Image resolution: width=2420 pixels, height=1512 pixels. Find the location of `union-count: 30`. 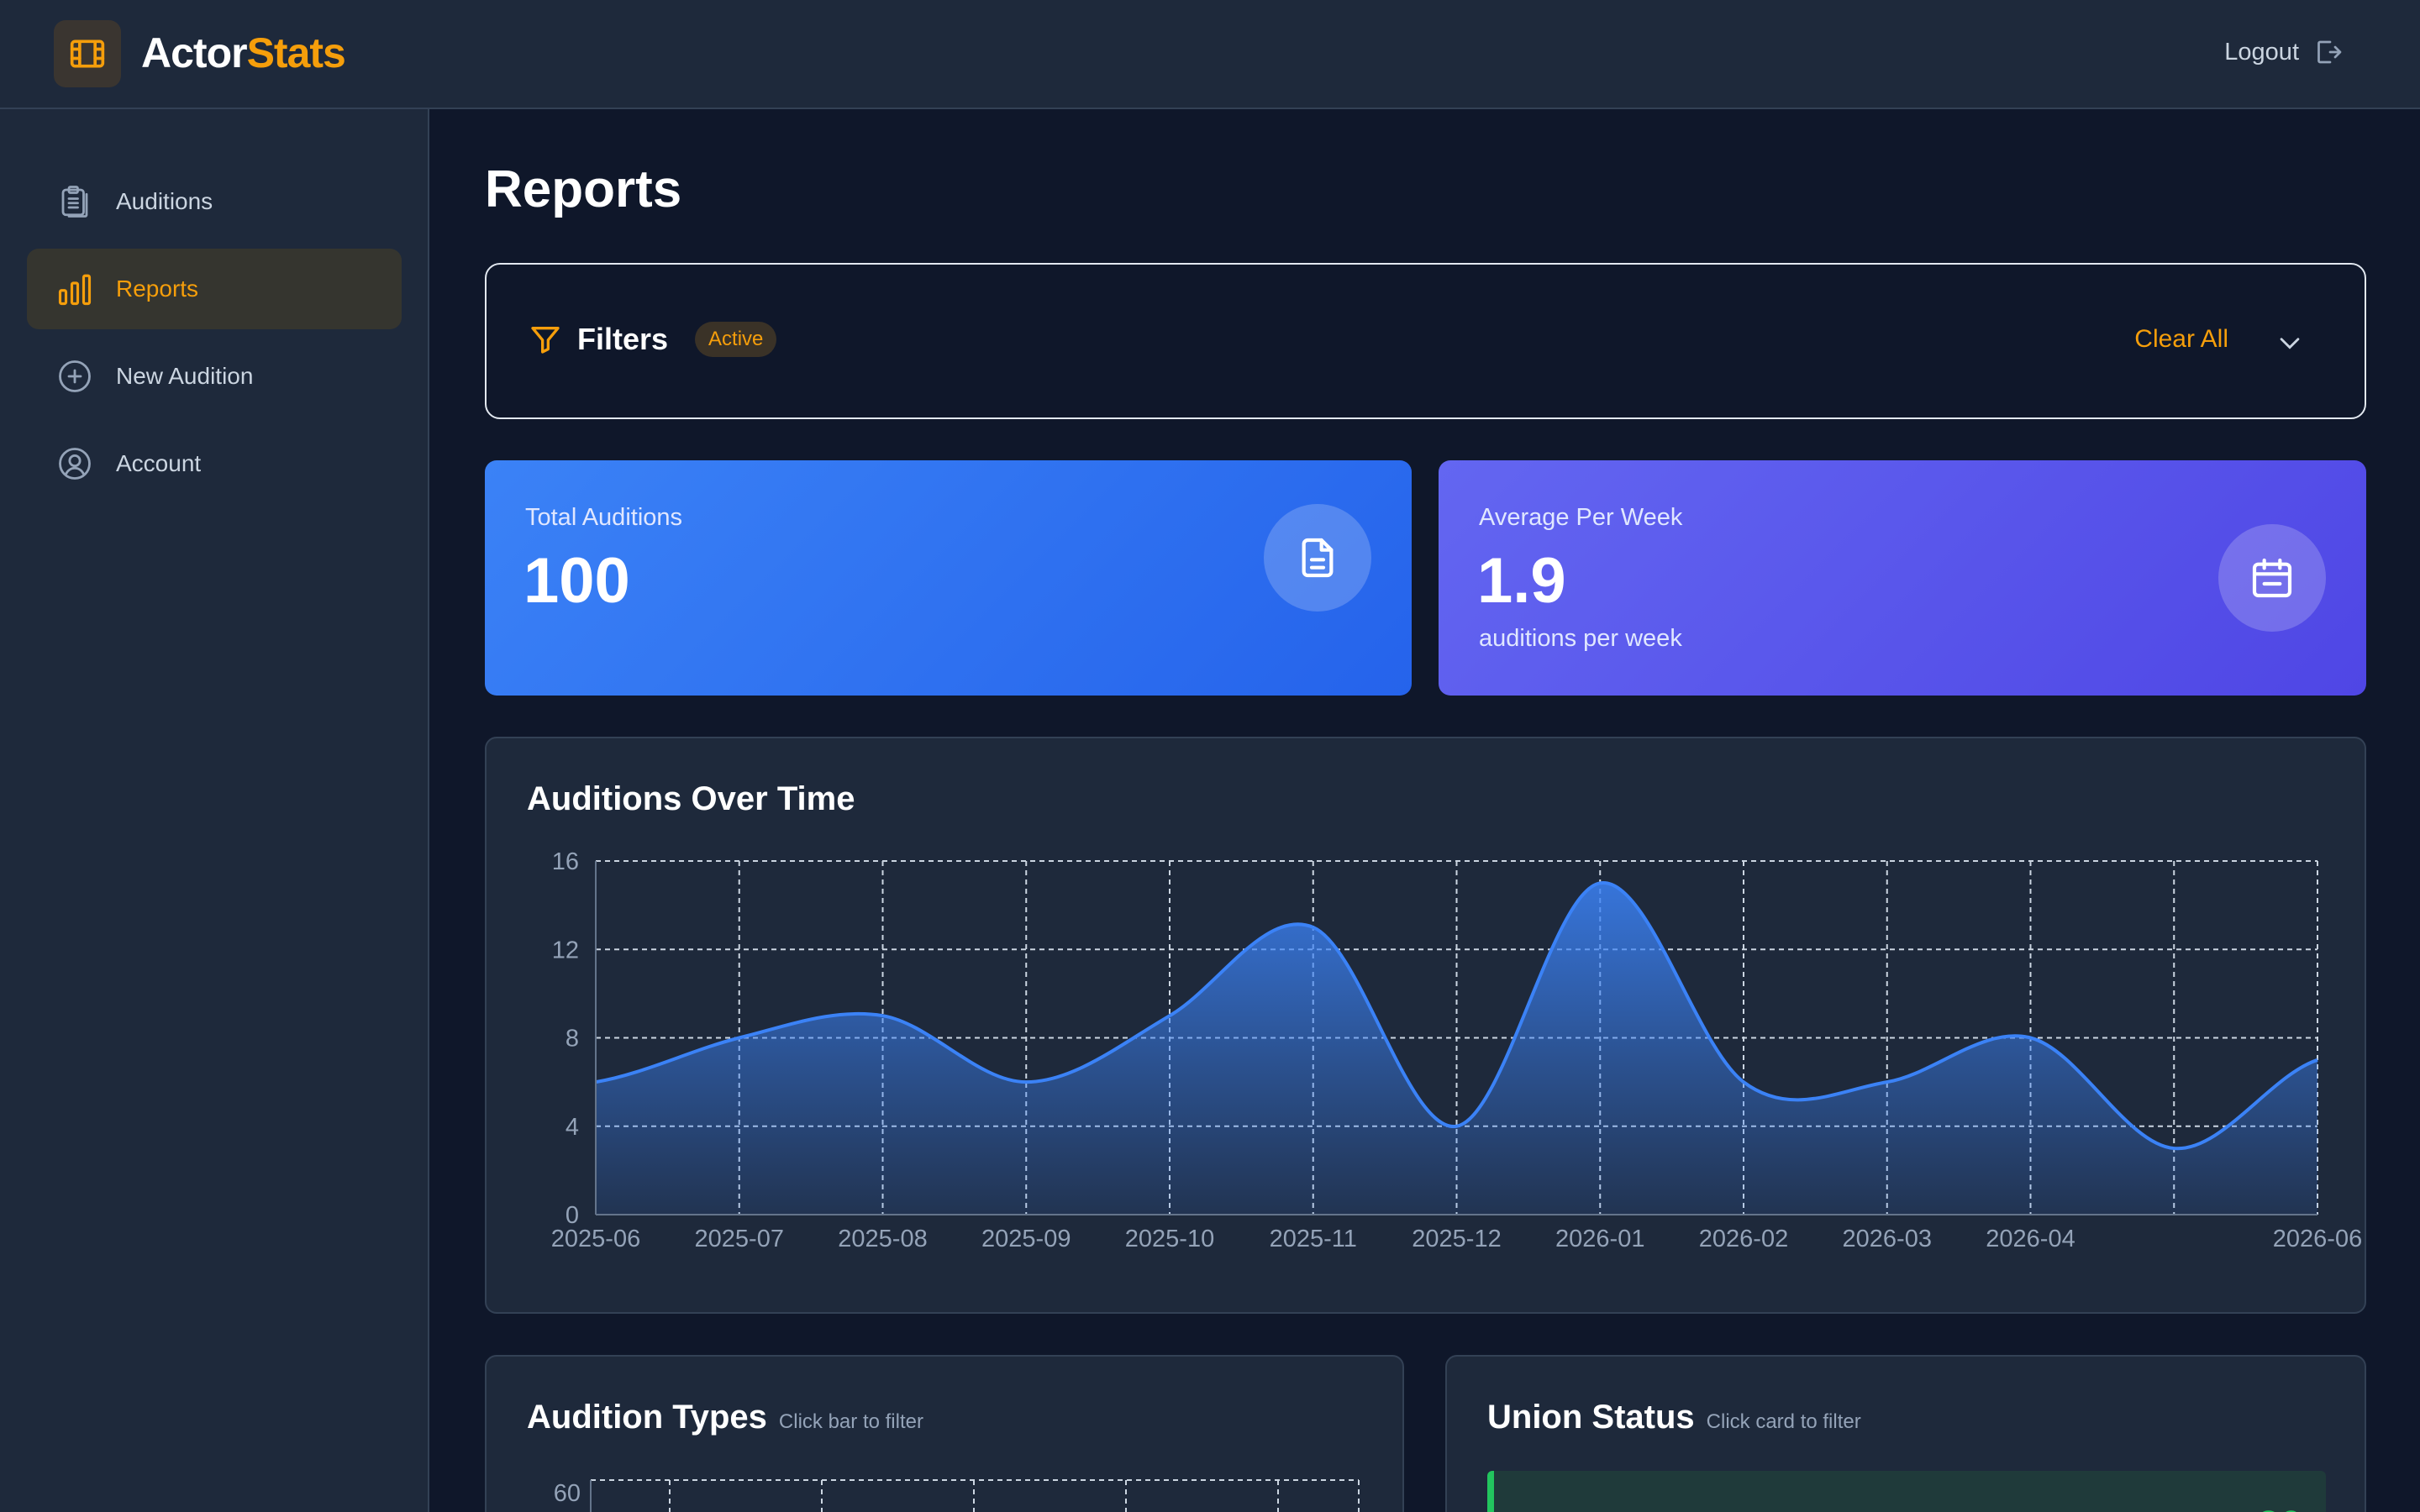

union-count: 30 is located at coordinates (2280, 1507).